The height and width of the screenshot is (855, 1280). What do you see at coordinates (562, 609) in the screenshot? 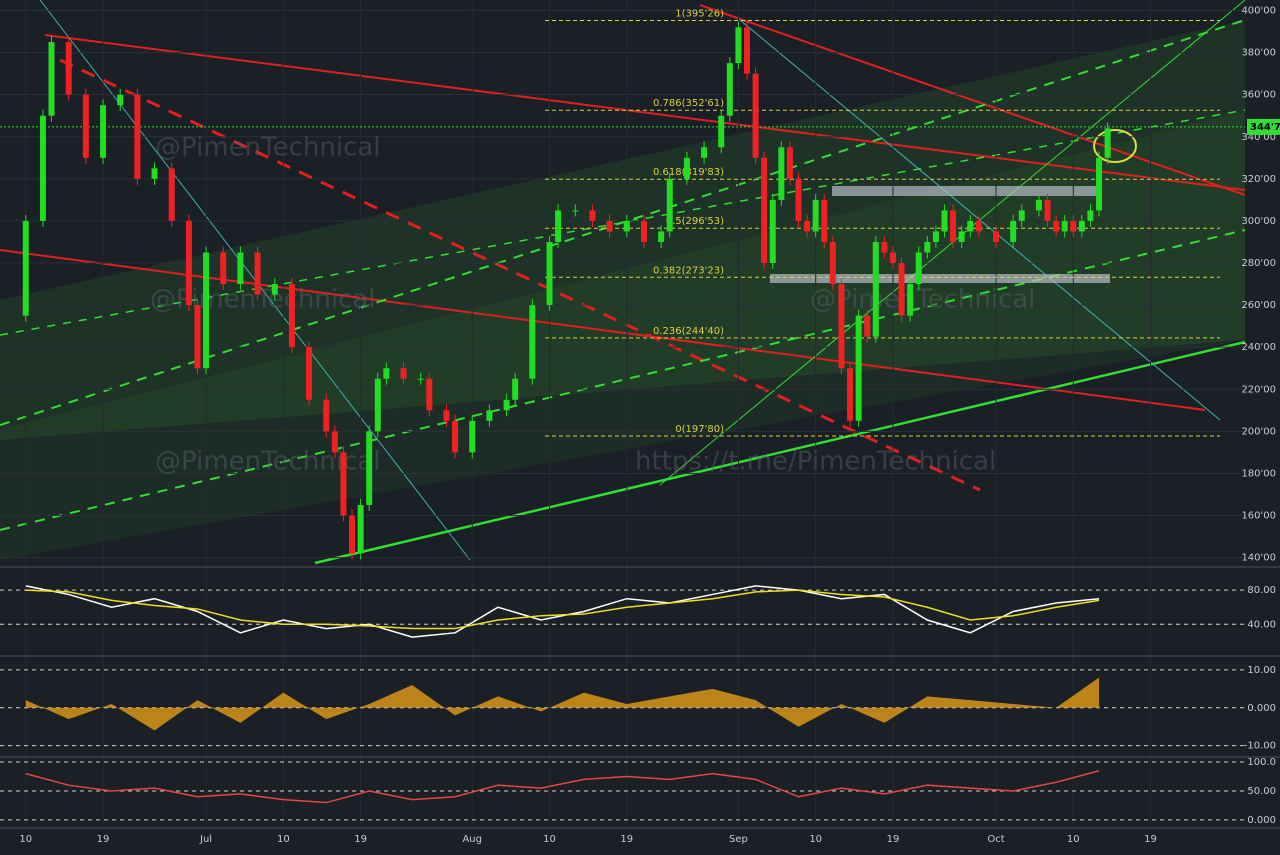
I see `indicator-line` at bounding box center [562, 609].